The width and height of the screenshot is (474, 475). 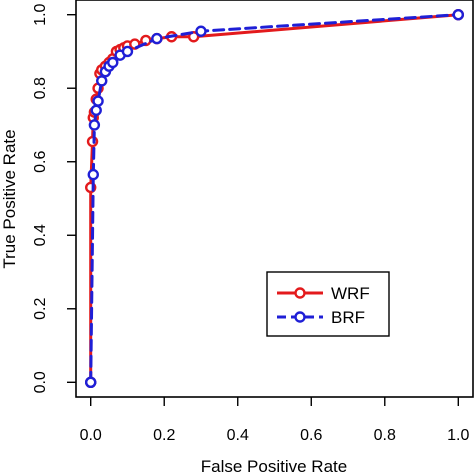 I want to click on x-tick-label: 0.0, so click(x=91, y=435).